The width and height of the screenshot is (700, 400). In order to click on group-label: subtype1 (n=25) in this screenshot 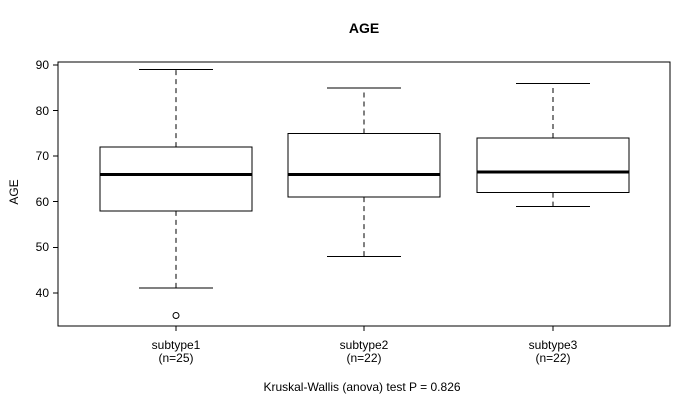, I will do `click(176, 352)`.